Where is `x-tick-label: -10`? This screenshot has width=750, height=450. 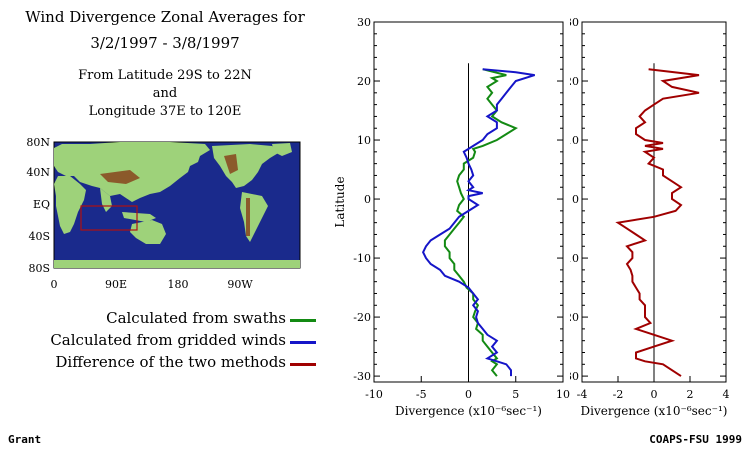
x-tick-label: -10 is located at coordinates (374, 394).